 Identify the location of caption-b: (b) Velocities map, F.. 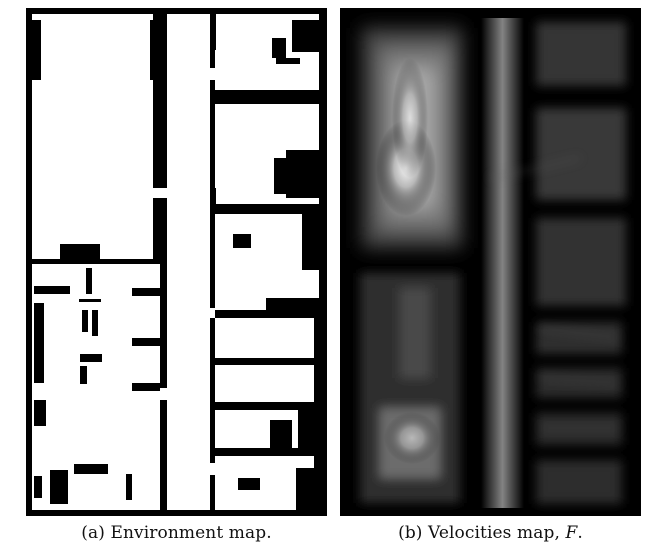
(490, 533).